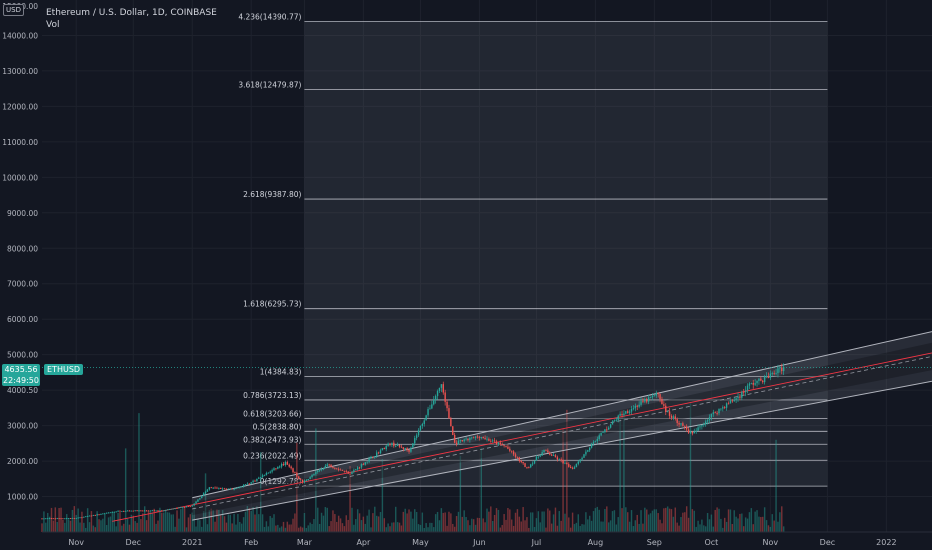 The image size is (932, 550). Describe the element at coordinates (53, 25) in the screenshot. I see `volume-legend: Vol` at that location.